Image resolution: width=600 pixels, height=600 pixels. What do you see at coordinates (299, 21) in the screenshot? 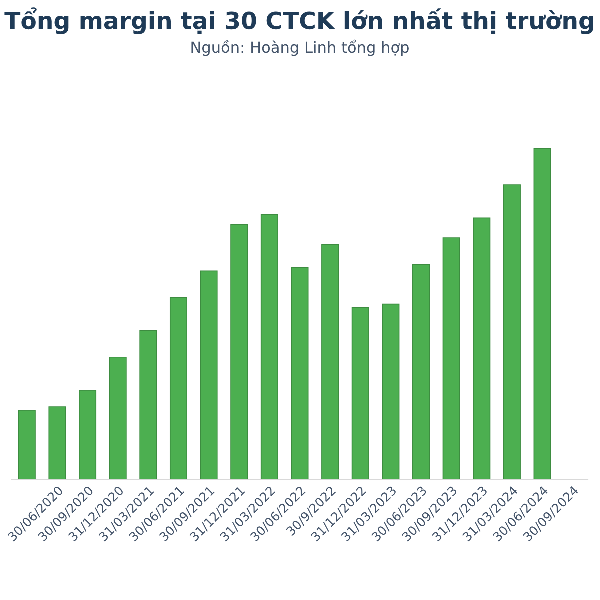
I see `chart-title: Tổng margin tại 30 CTCK lớn nhất thị trường` at bounding box center [299, 21].